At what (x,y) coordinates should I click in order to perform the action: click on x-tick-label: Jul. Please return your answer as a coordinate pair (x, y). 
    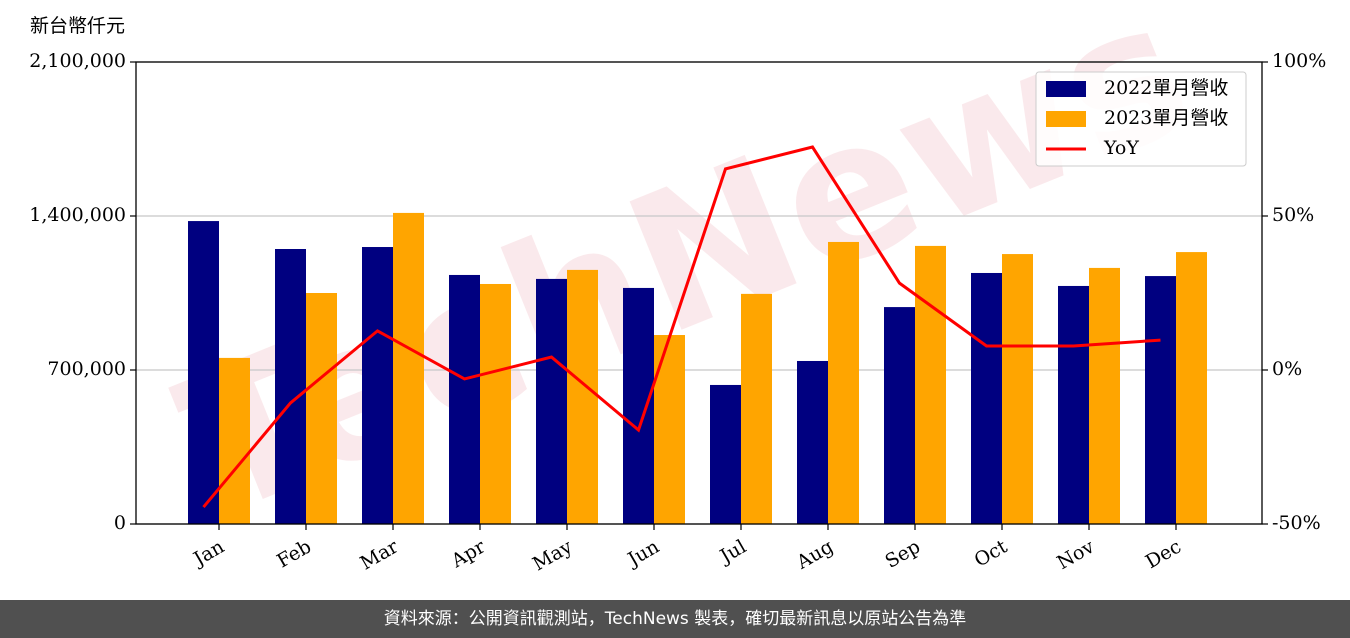
    Looking at the image, I should click on (732, 552).